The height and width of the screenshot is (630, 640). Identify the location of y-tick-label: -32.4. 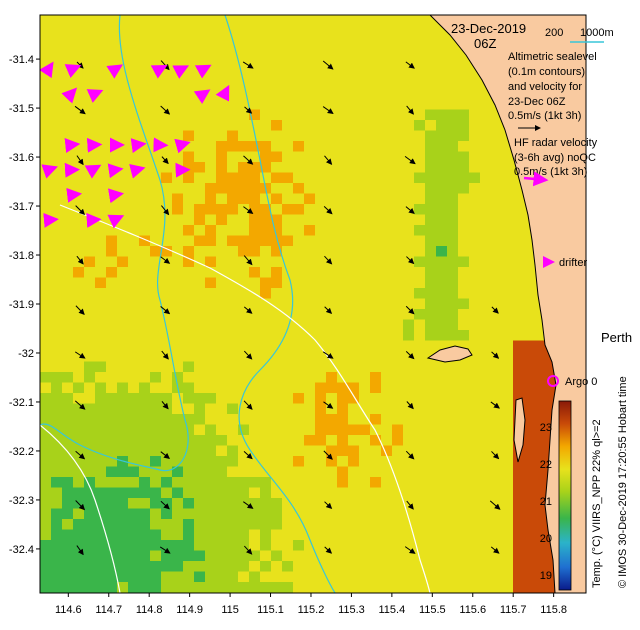
(21, 550).